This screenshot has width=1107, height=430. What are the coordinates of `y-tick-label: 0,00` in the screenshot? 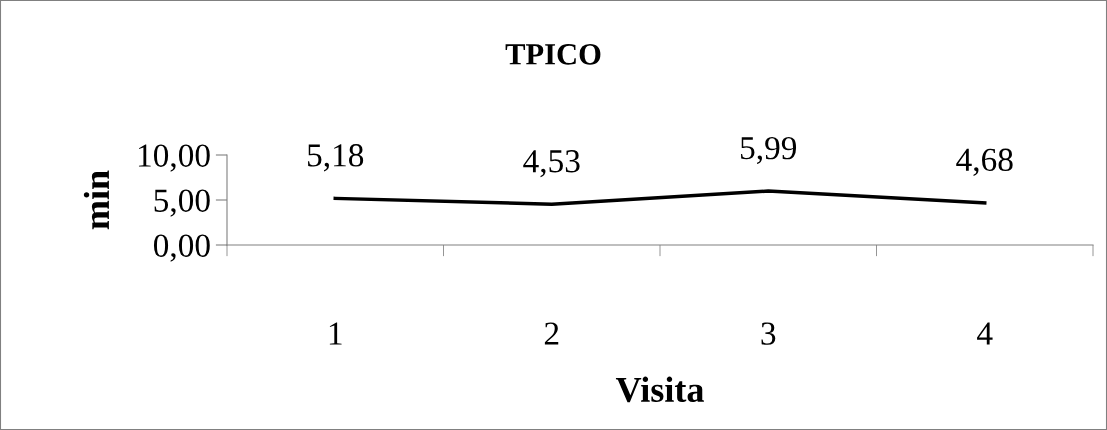 It's located at (181, 248).